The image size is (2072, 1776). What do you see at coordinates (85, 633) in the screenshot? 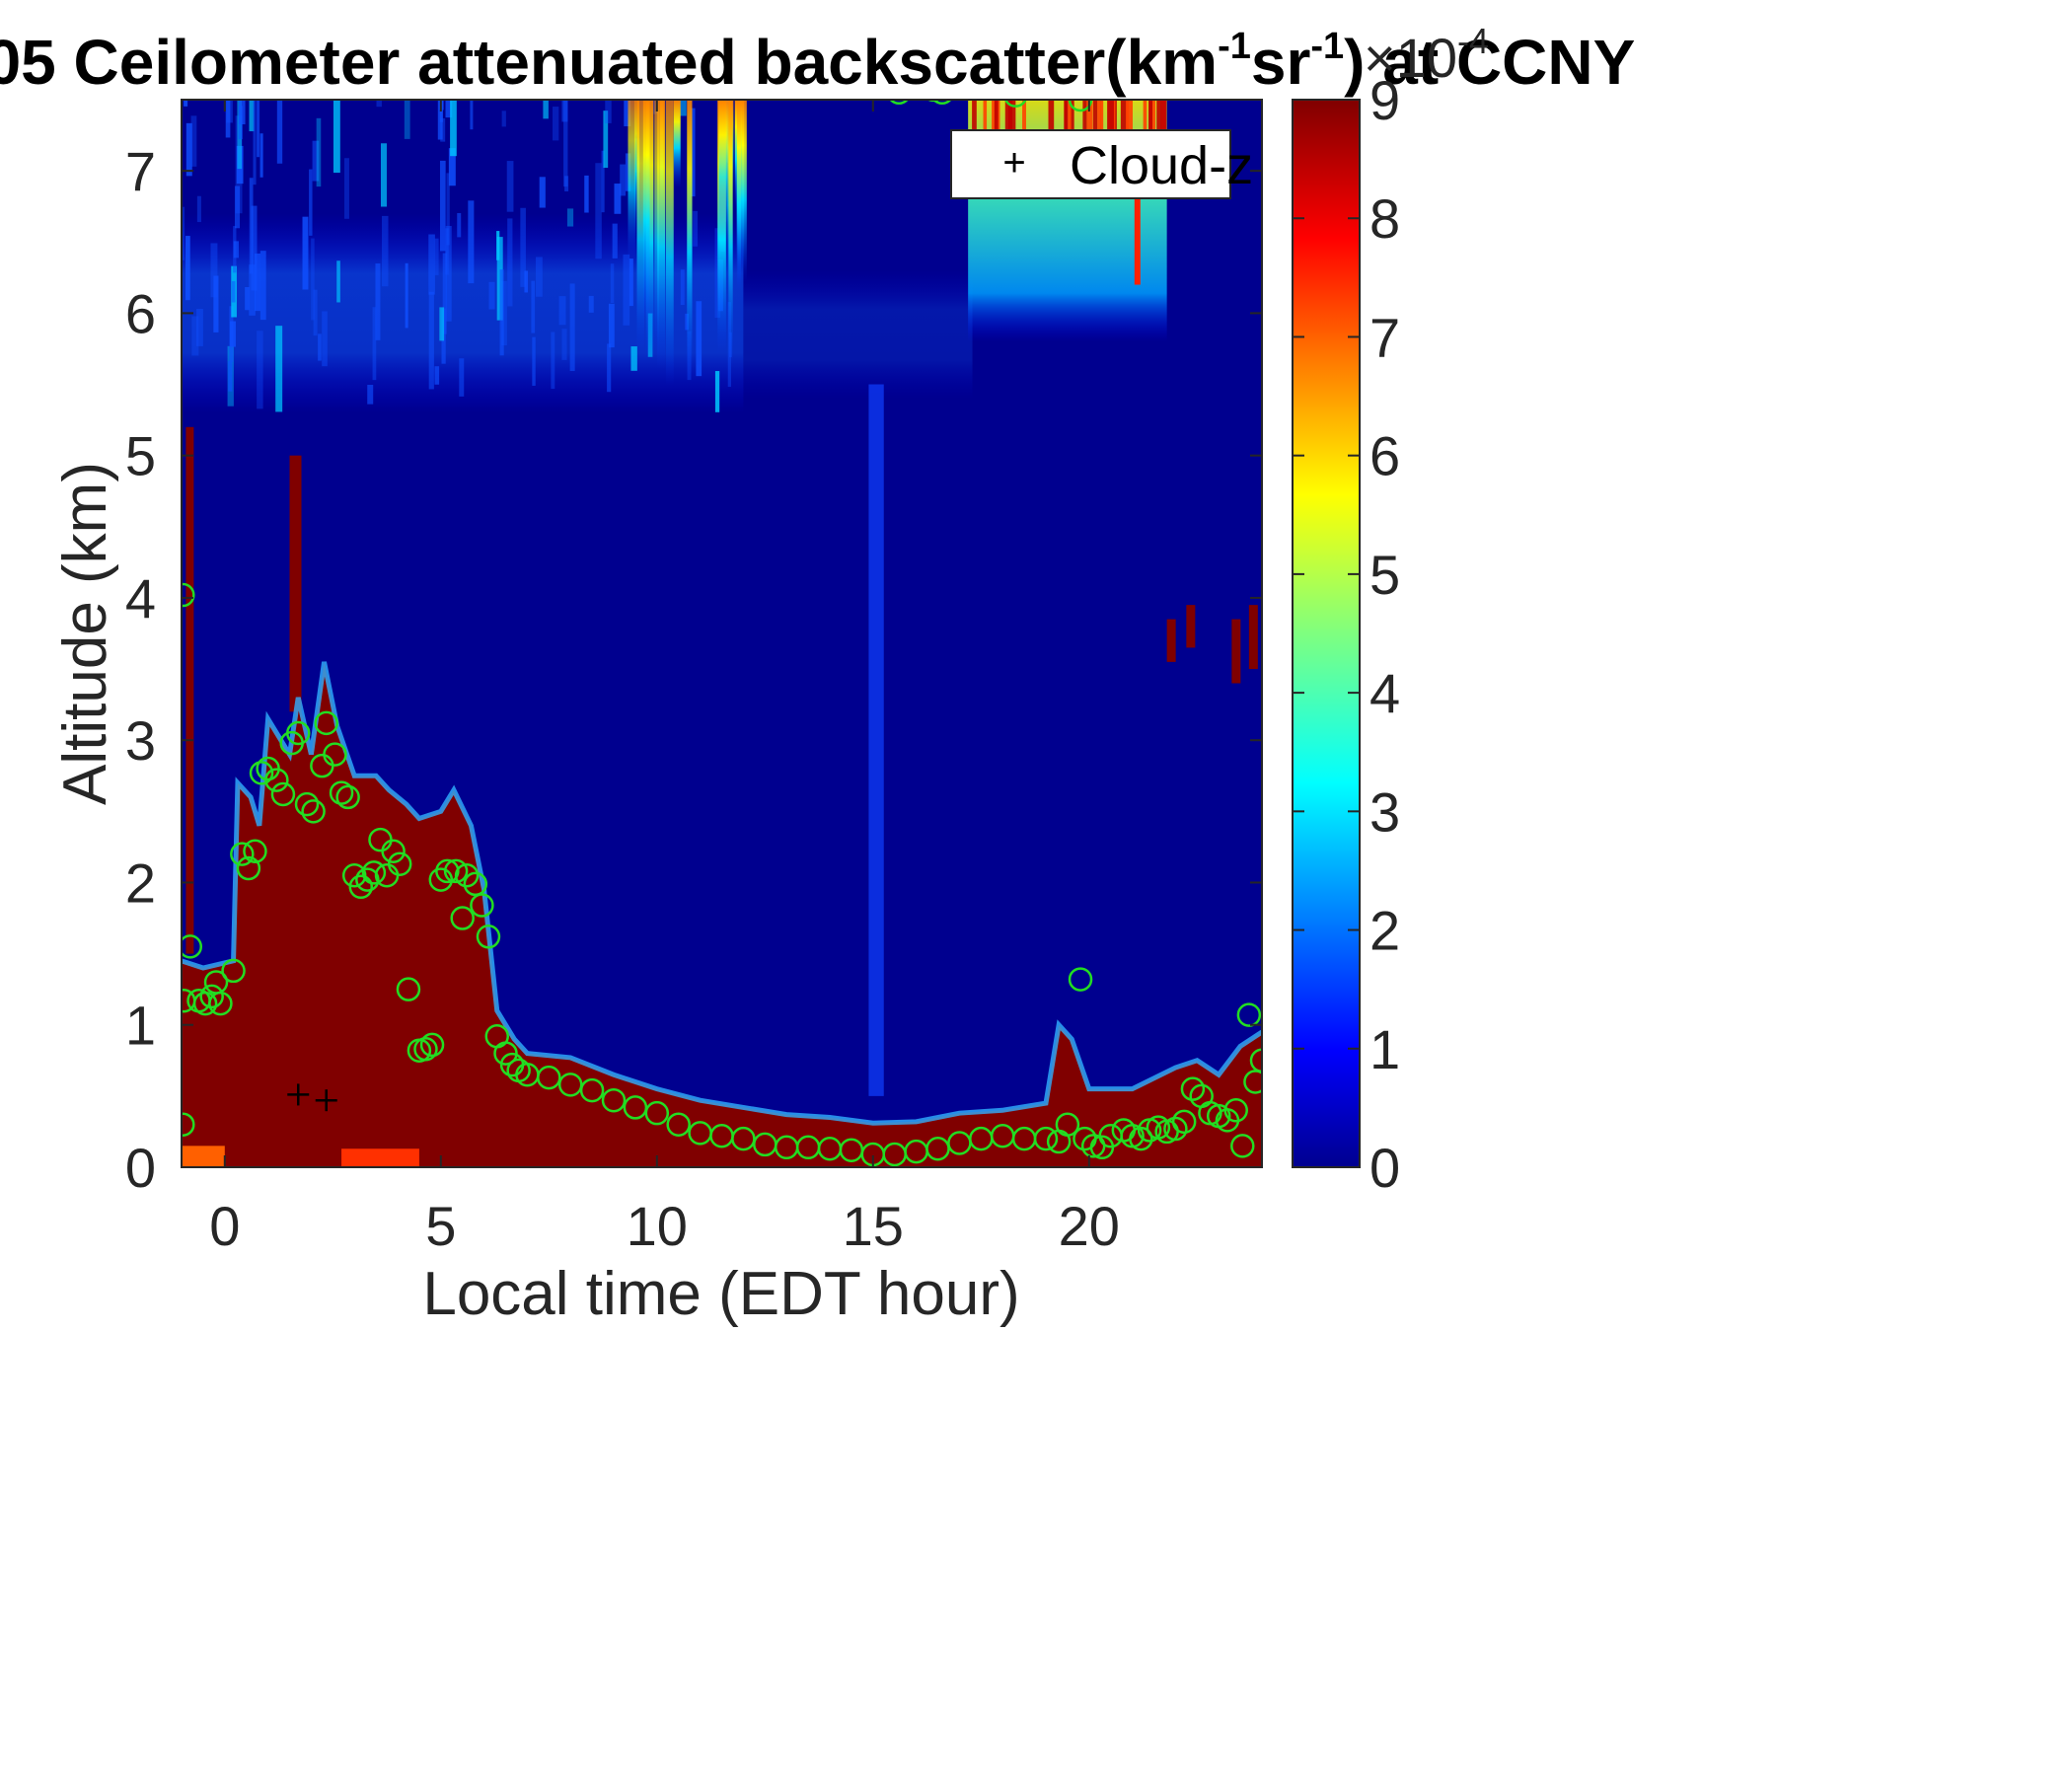
I see `y-axis-title: Altitude (km)` at bounding box center [85, 633].